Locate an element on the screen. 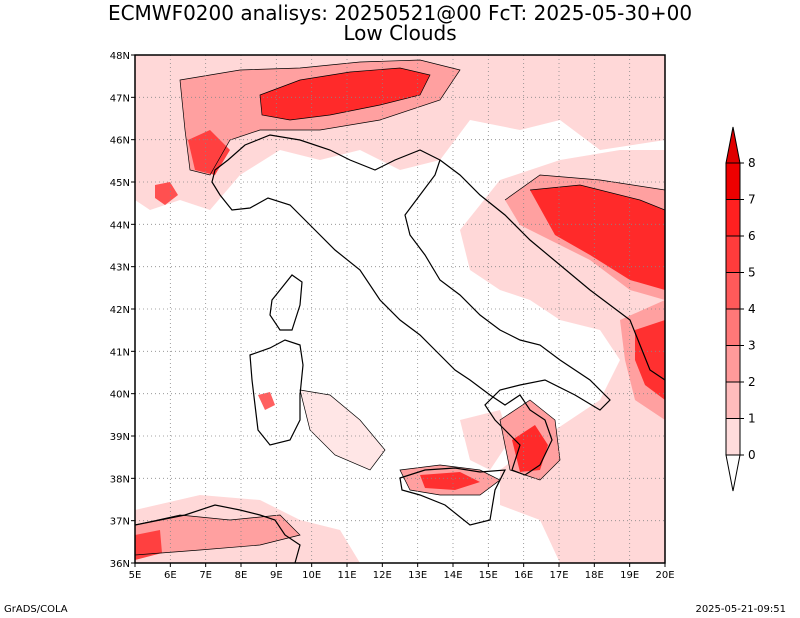  lon-tick-label: 10E is located at coordinates (311, 575).